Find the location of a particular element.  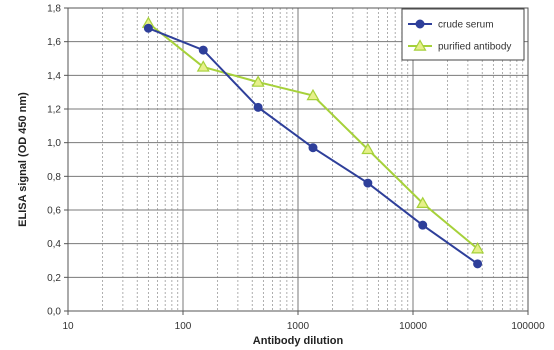

legend-label-purified-antibody: purified antibody is located at coordinates (474, 47).